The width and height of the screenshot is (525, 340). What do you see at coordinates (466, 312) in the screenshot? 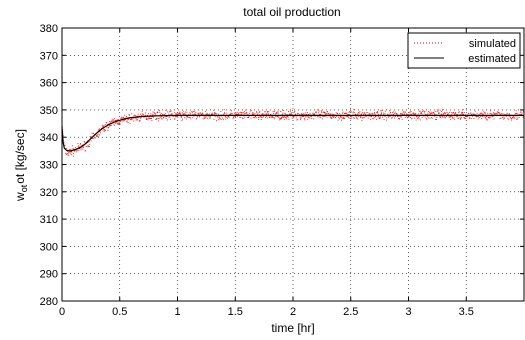
I see `x-tick-label: 3.5` at bounding box center [466, 312].